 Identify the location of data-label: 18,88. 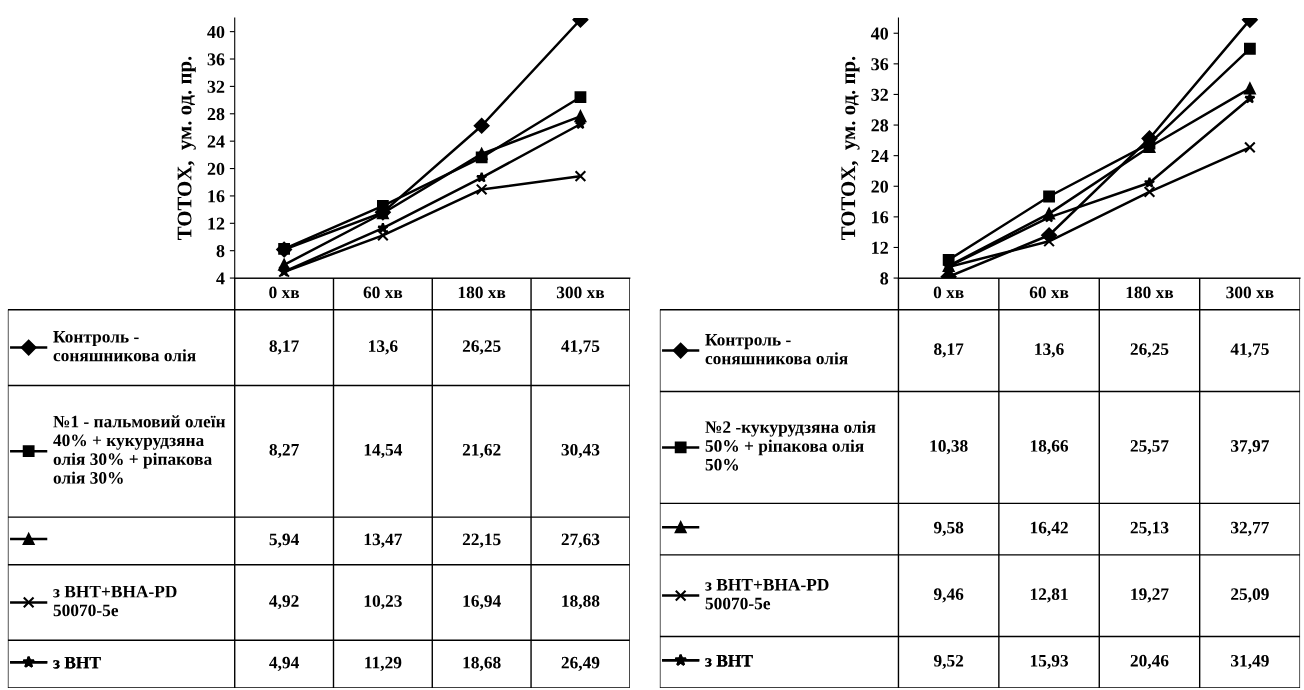
(581, 602).